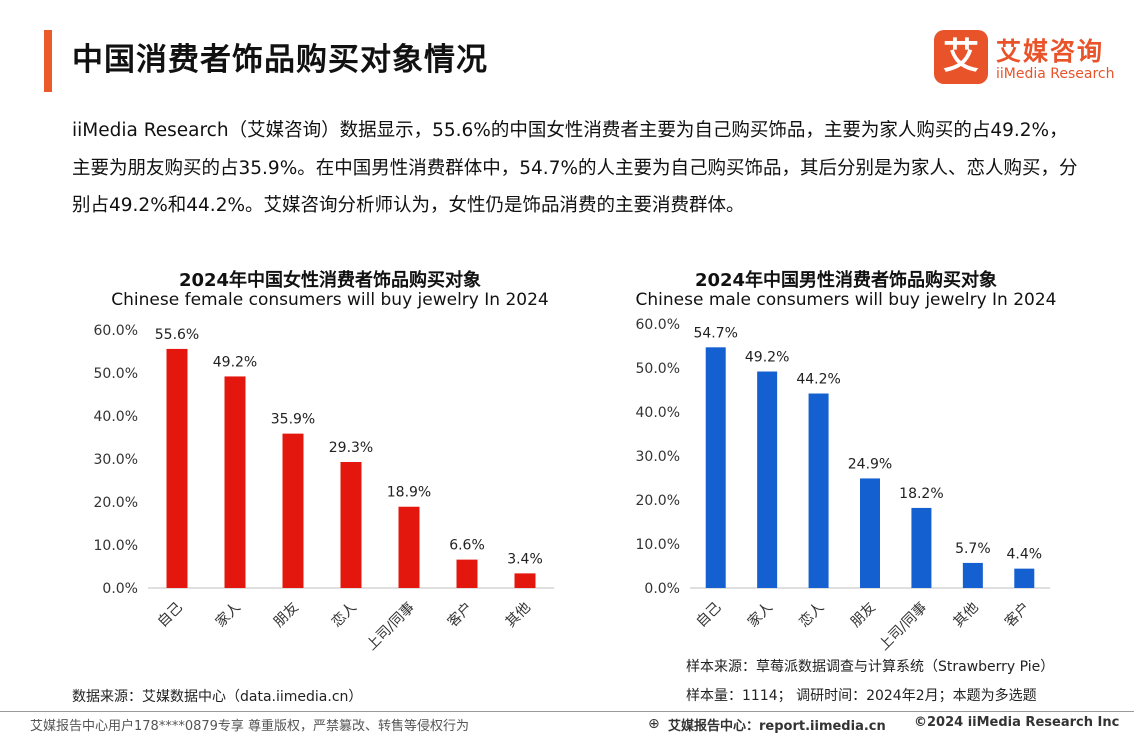  I want to click on female-bar-value-label: 35.9%, so click(293, 420).